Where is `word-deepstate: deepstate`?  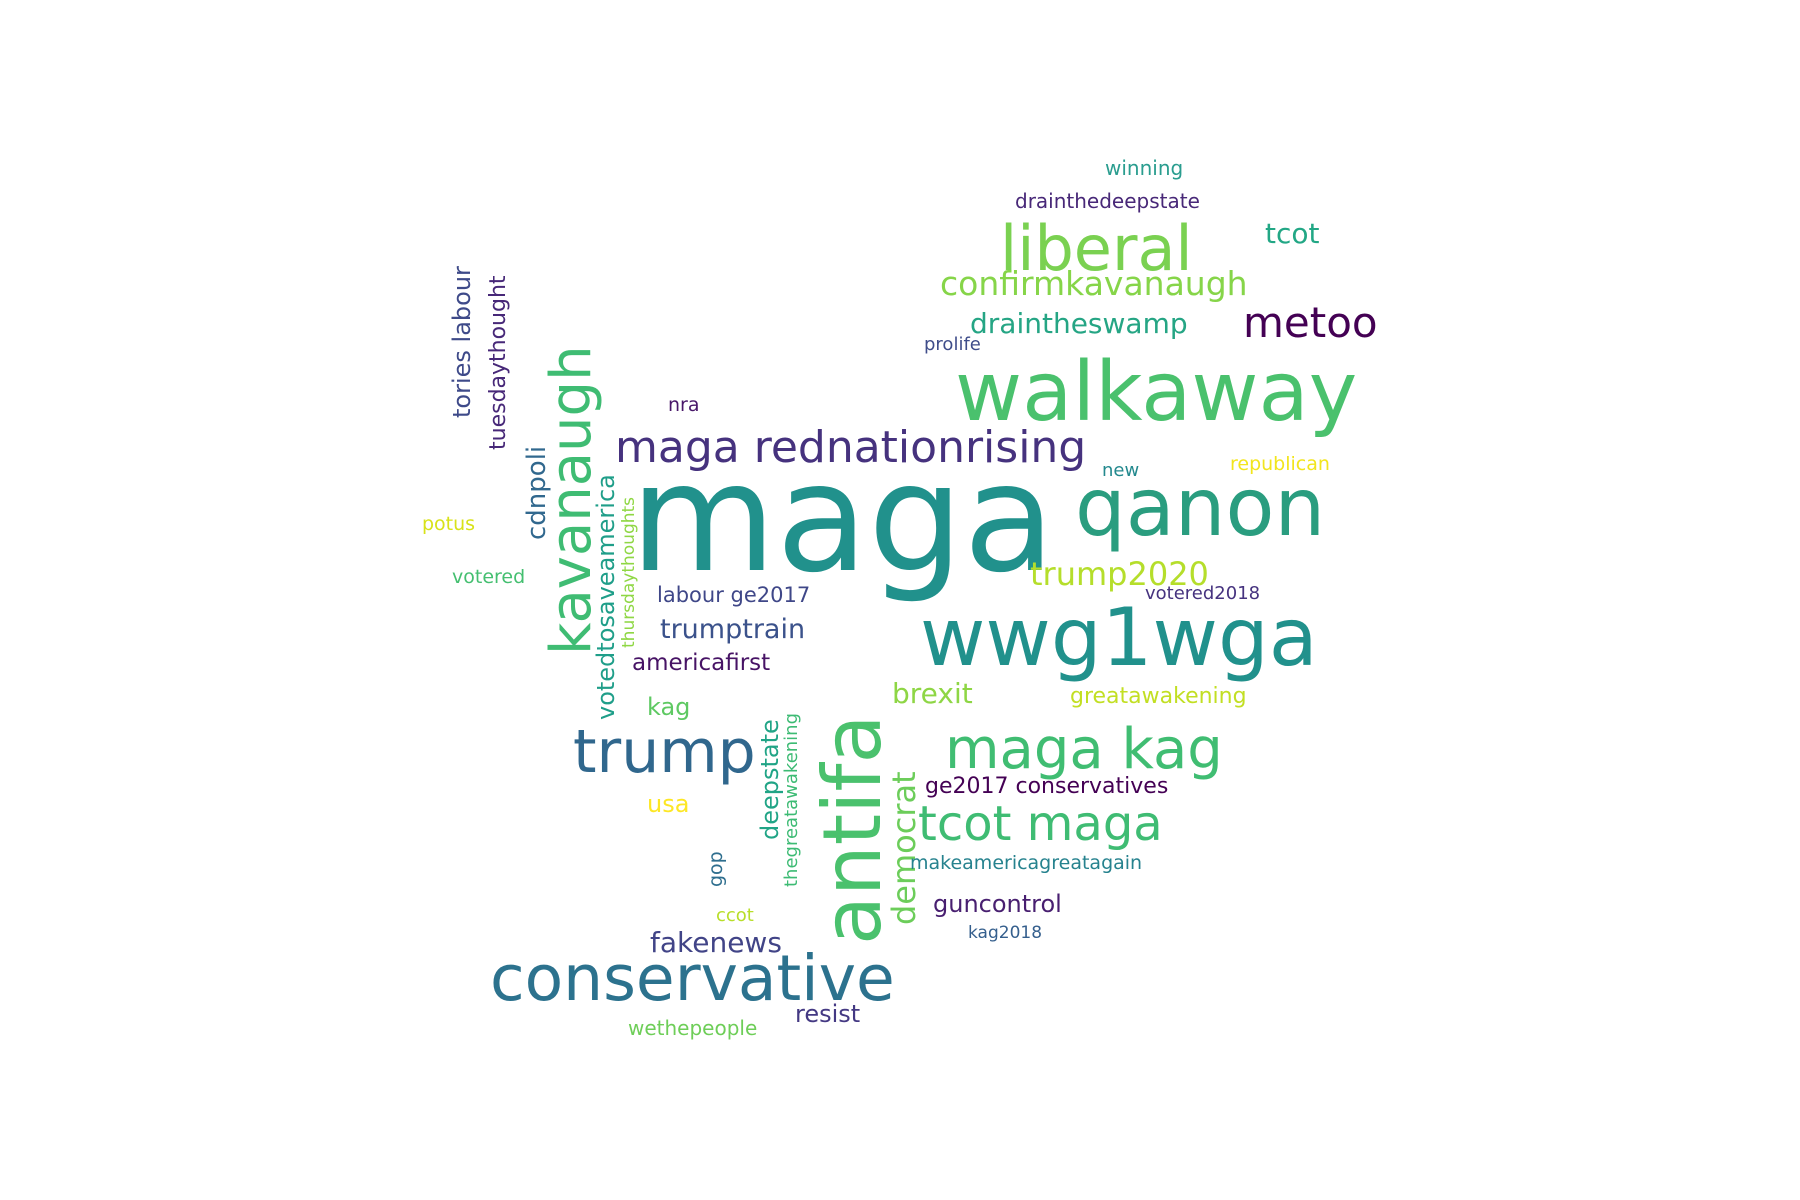 word-deepstate: deepstate is located at coordinates (770, 779).